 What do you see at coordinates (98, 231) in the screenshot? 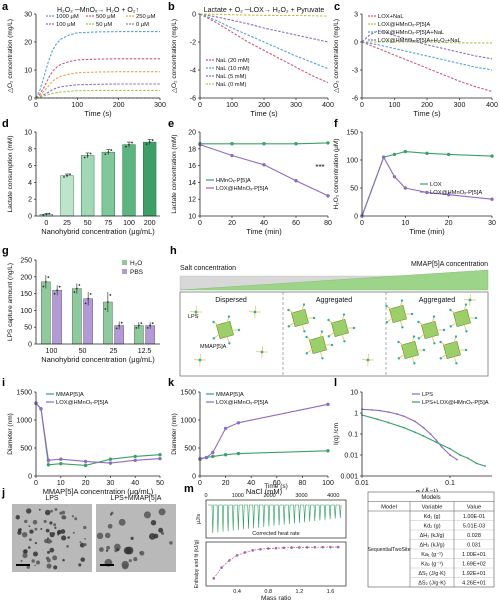
I see `x-axis-label-d: Nanohybrid concentration (μg/mL)` at bounding box center [98, 231].